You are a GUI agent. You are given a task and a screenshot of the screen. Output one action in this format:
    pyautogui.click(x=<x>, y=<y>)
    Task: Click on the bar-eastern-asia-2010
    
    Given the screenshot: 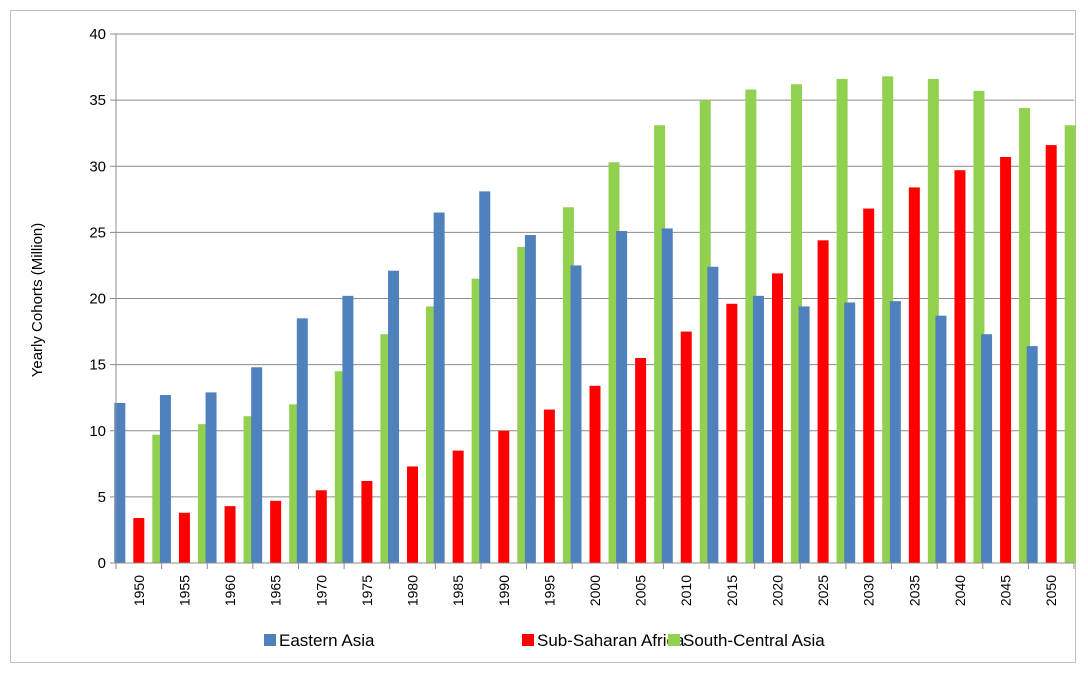 What is the action you would take?
    pyautogui.click(x=667, y=395)
    